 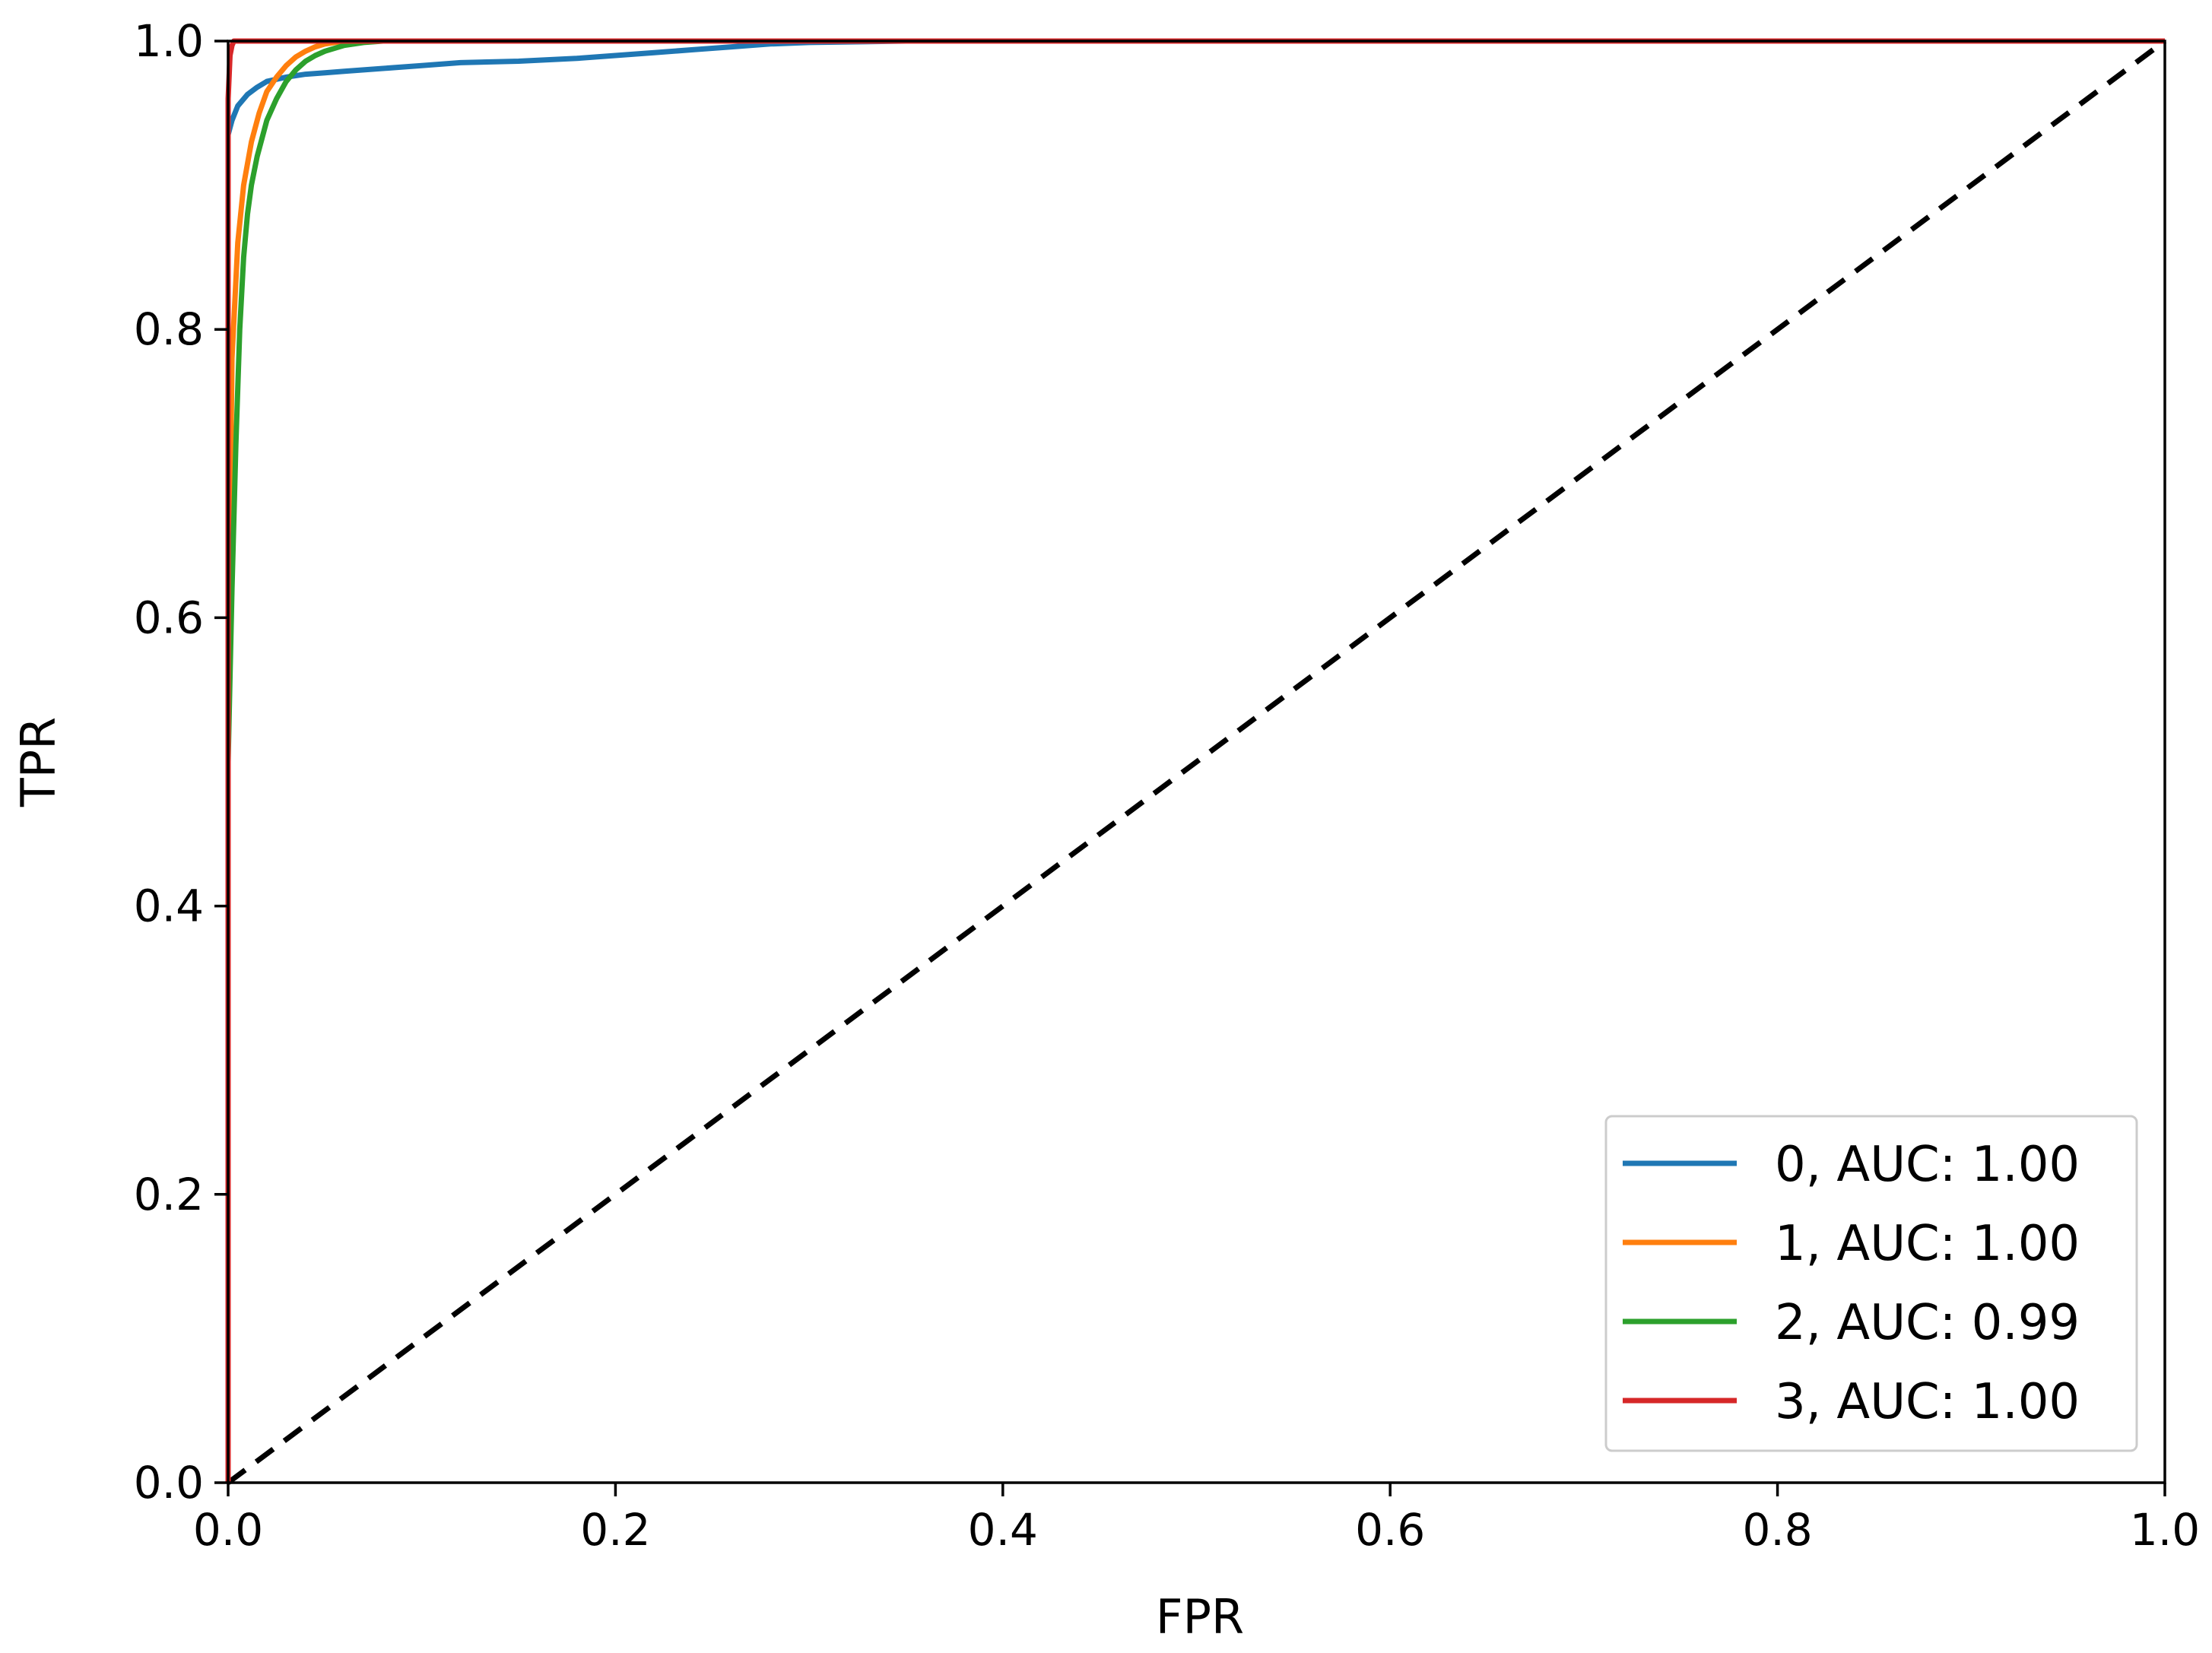 I want to click on legend-label-3: 3, AUC: 1.00, so click(x=1927, y=1402).